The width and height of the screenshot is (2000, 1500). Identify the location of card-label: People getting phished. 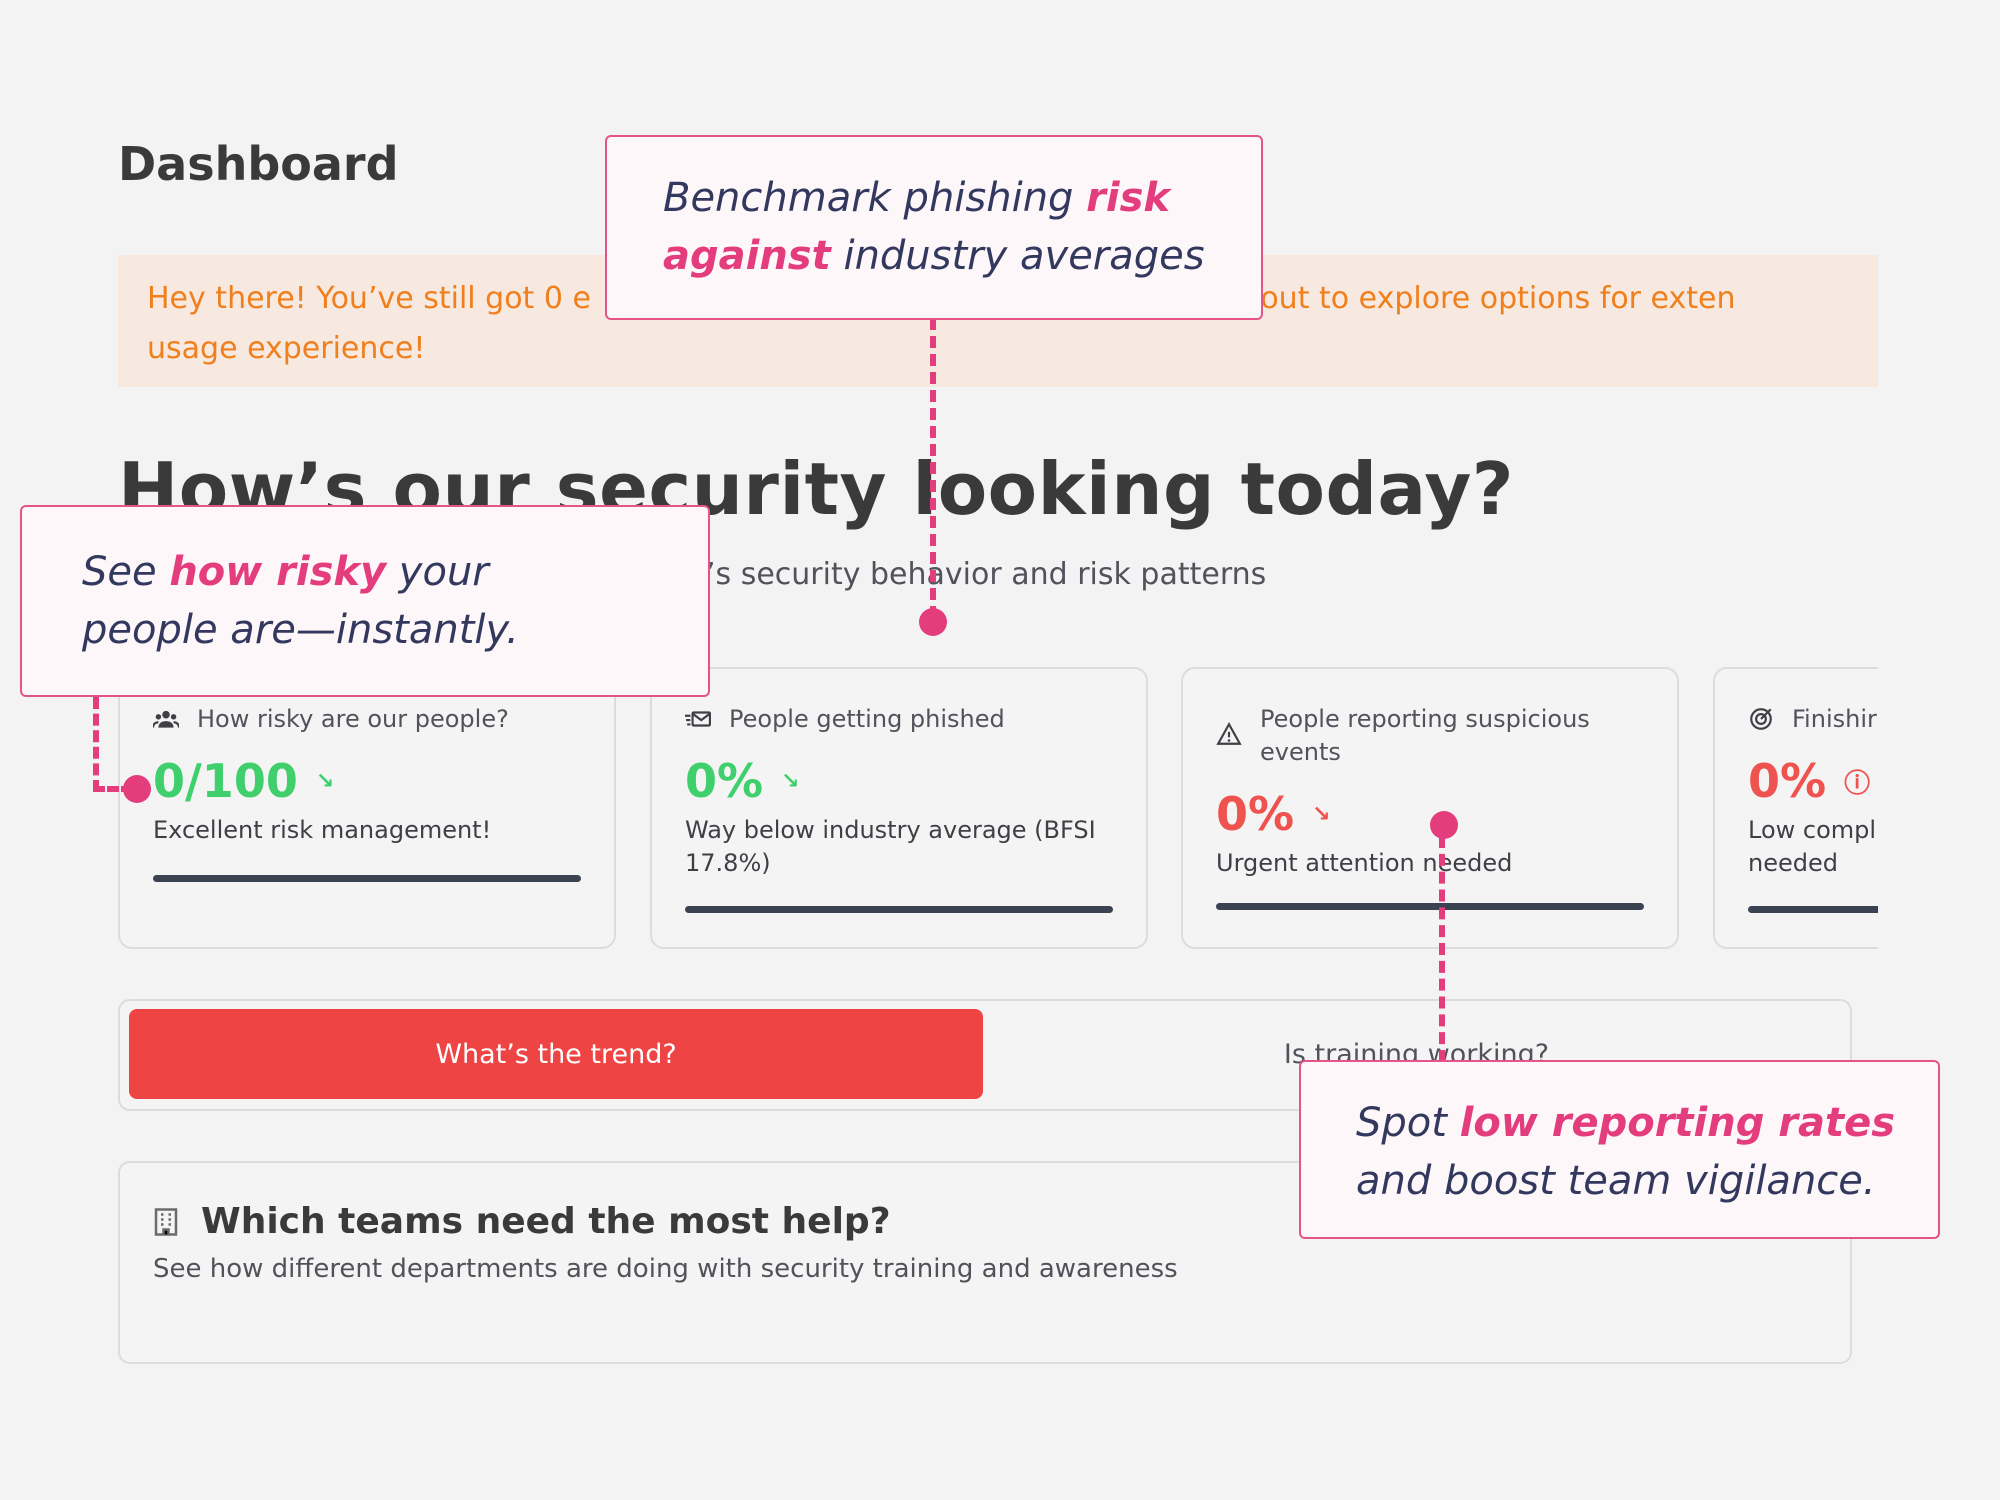
(867, 719).